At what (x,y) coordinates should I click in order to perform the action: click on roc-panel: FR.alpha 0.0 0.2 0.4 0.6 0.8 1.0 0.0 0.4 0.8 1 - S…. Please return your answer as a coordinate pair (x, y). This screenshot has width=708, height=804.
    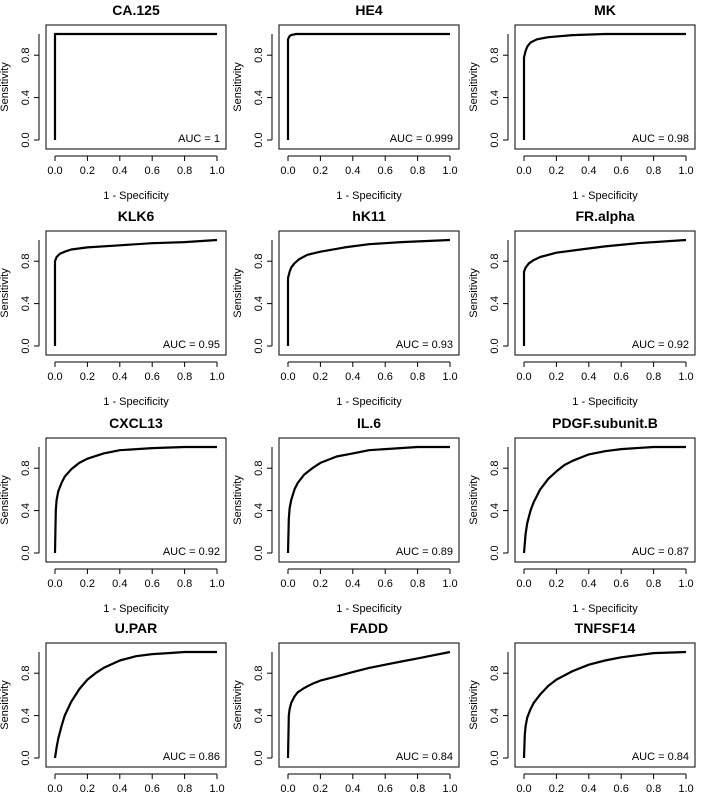
    Looking at the image, I should click on (582, 308).